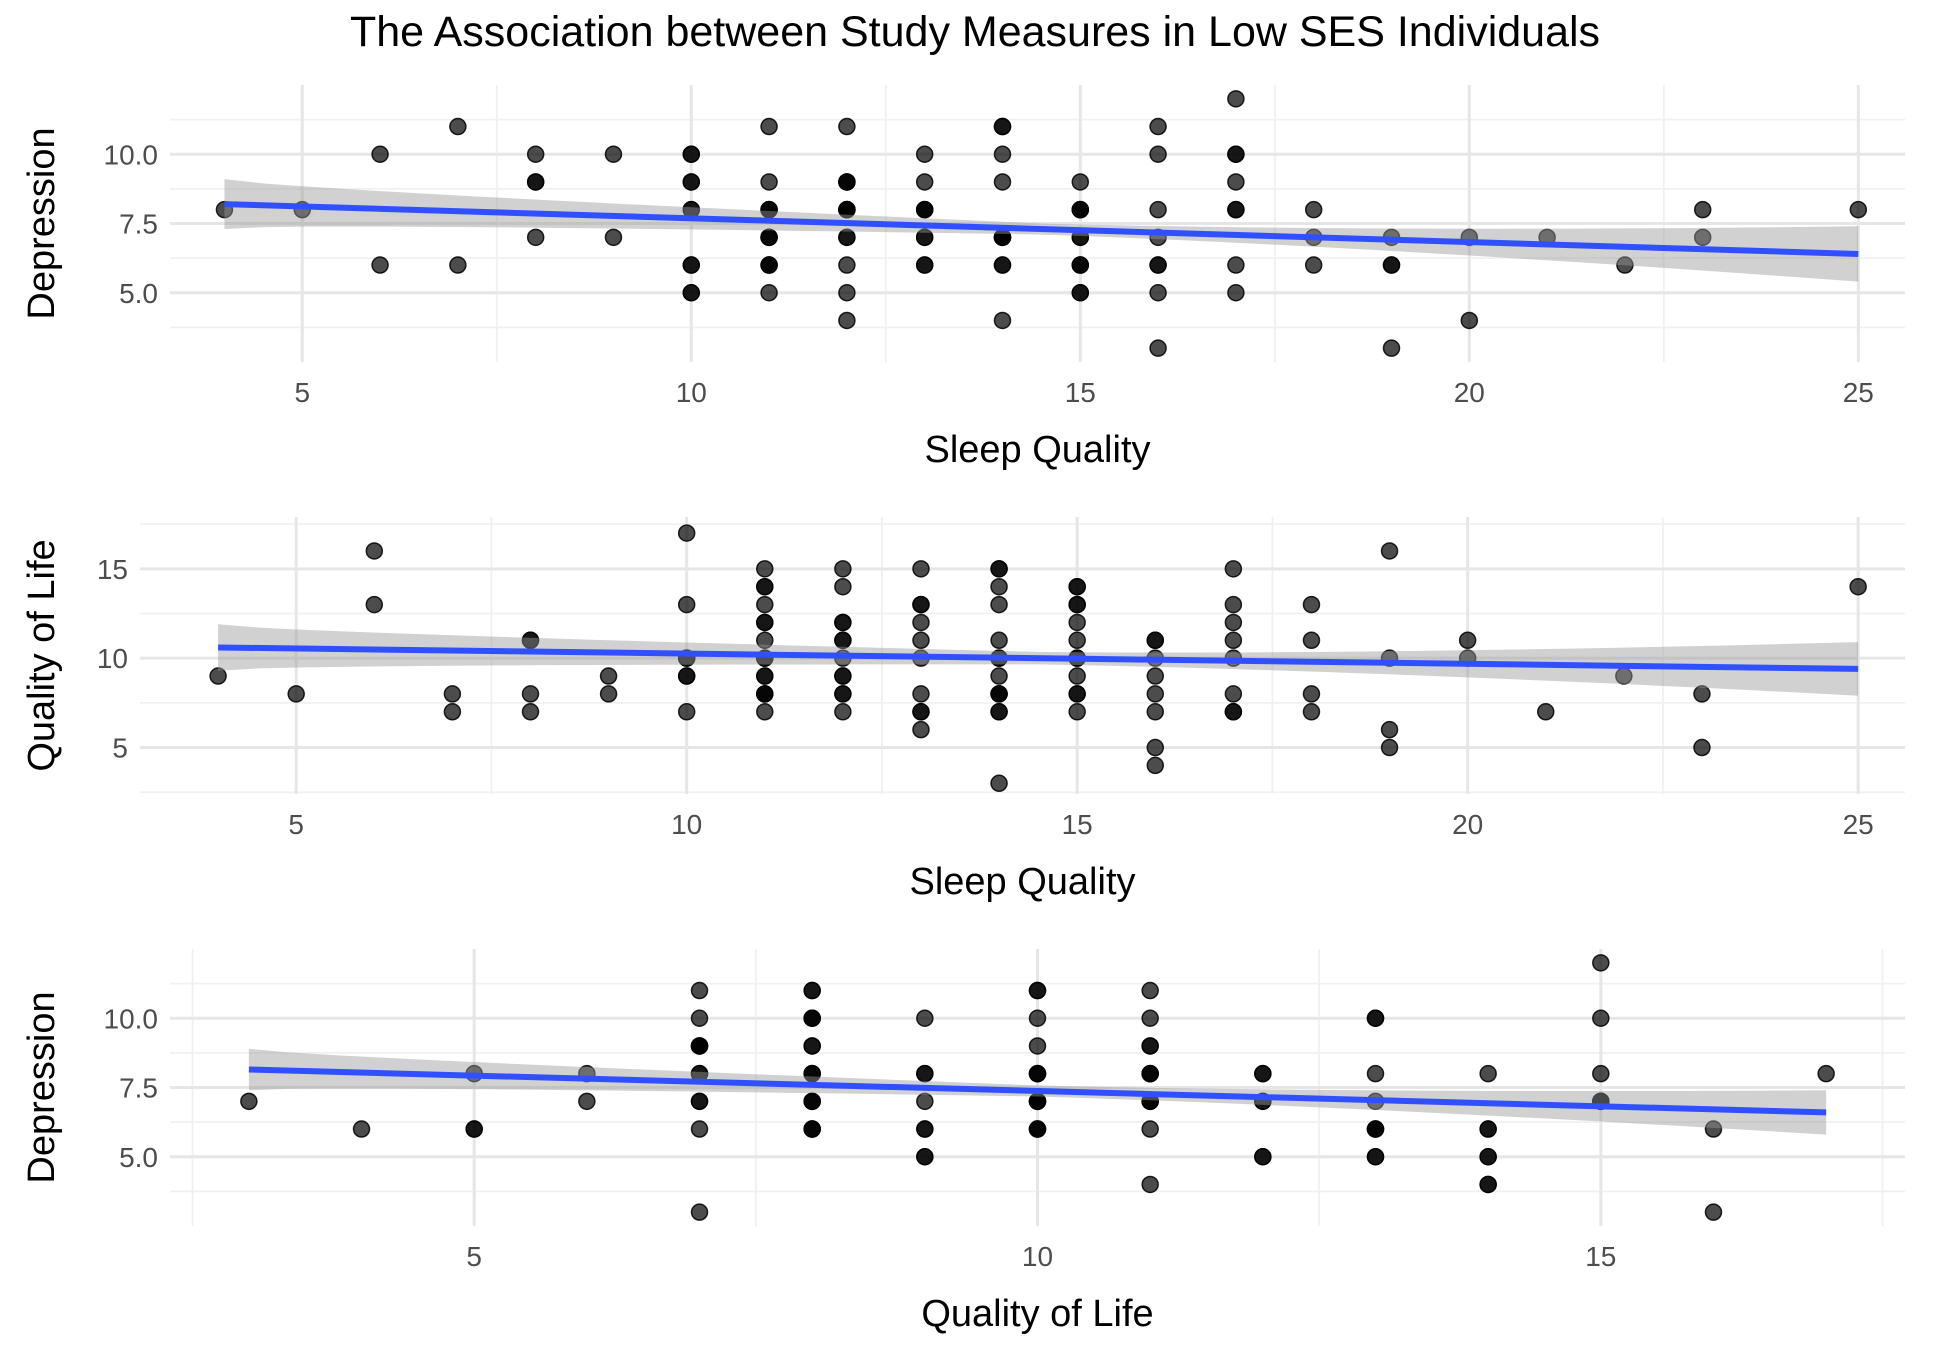  What do you see at coordinates (131, 224) in the screenshot?
I see `y-tick-labels: 5.0 7.5 10.0` at bounding box center [131, 224].